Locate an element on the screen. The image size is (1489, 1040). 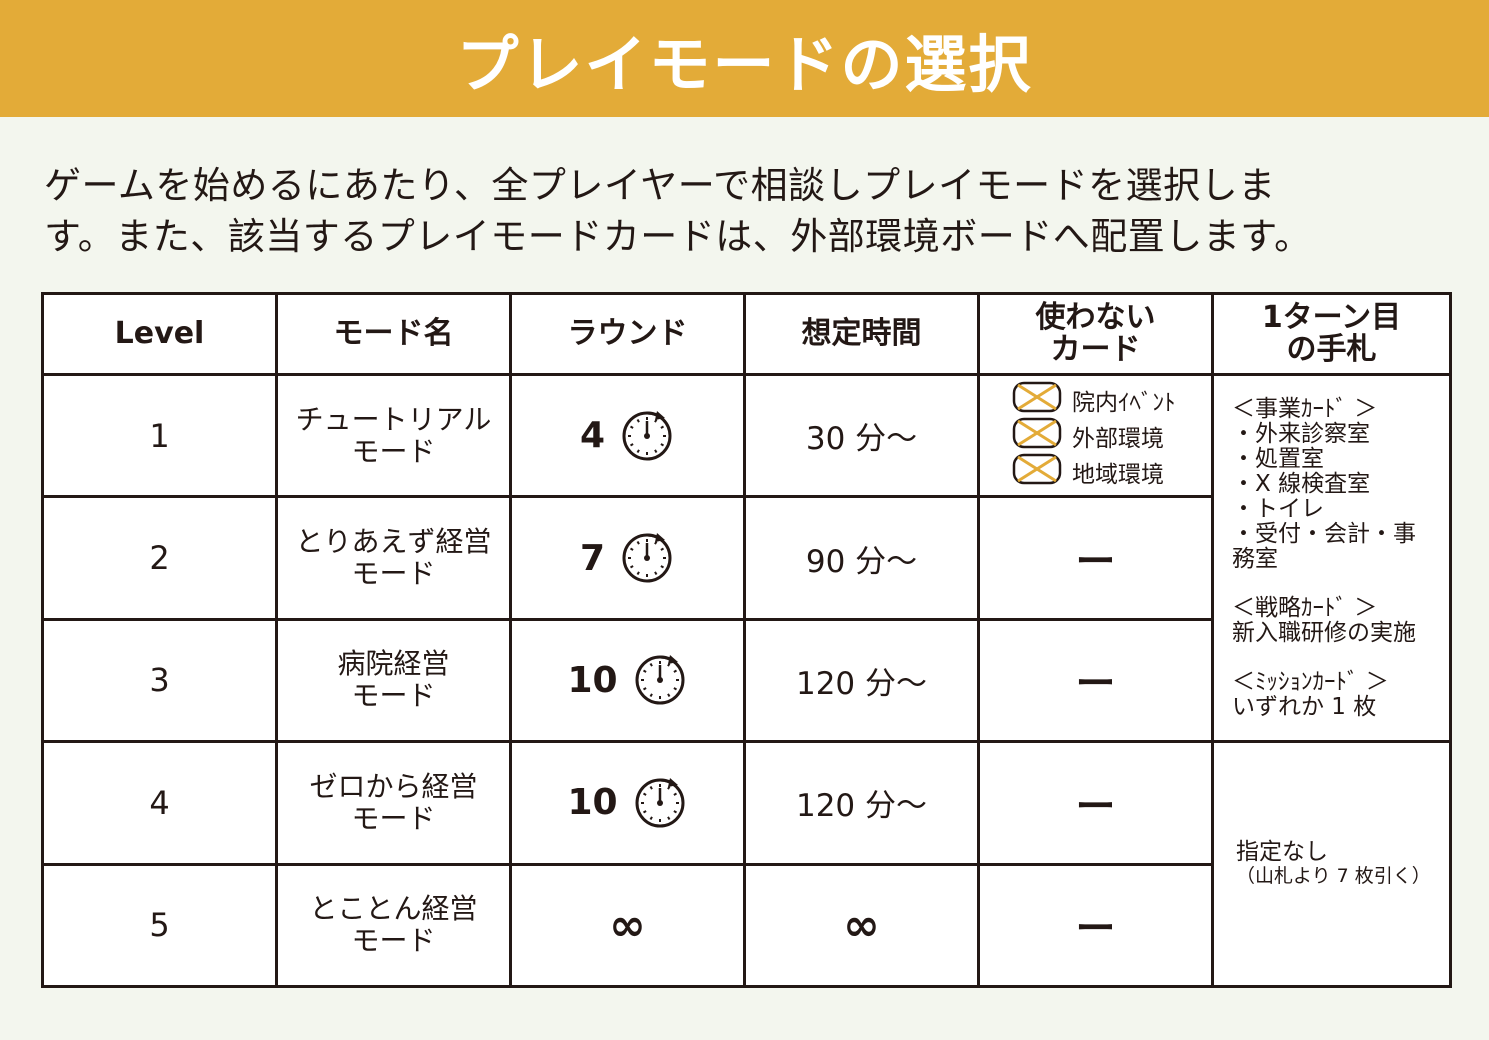
time-cell: 90 分〜 is located at coordinates (861, 558).